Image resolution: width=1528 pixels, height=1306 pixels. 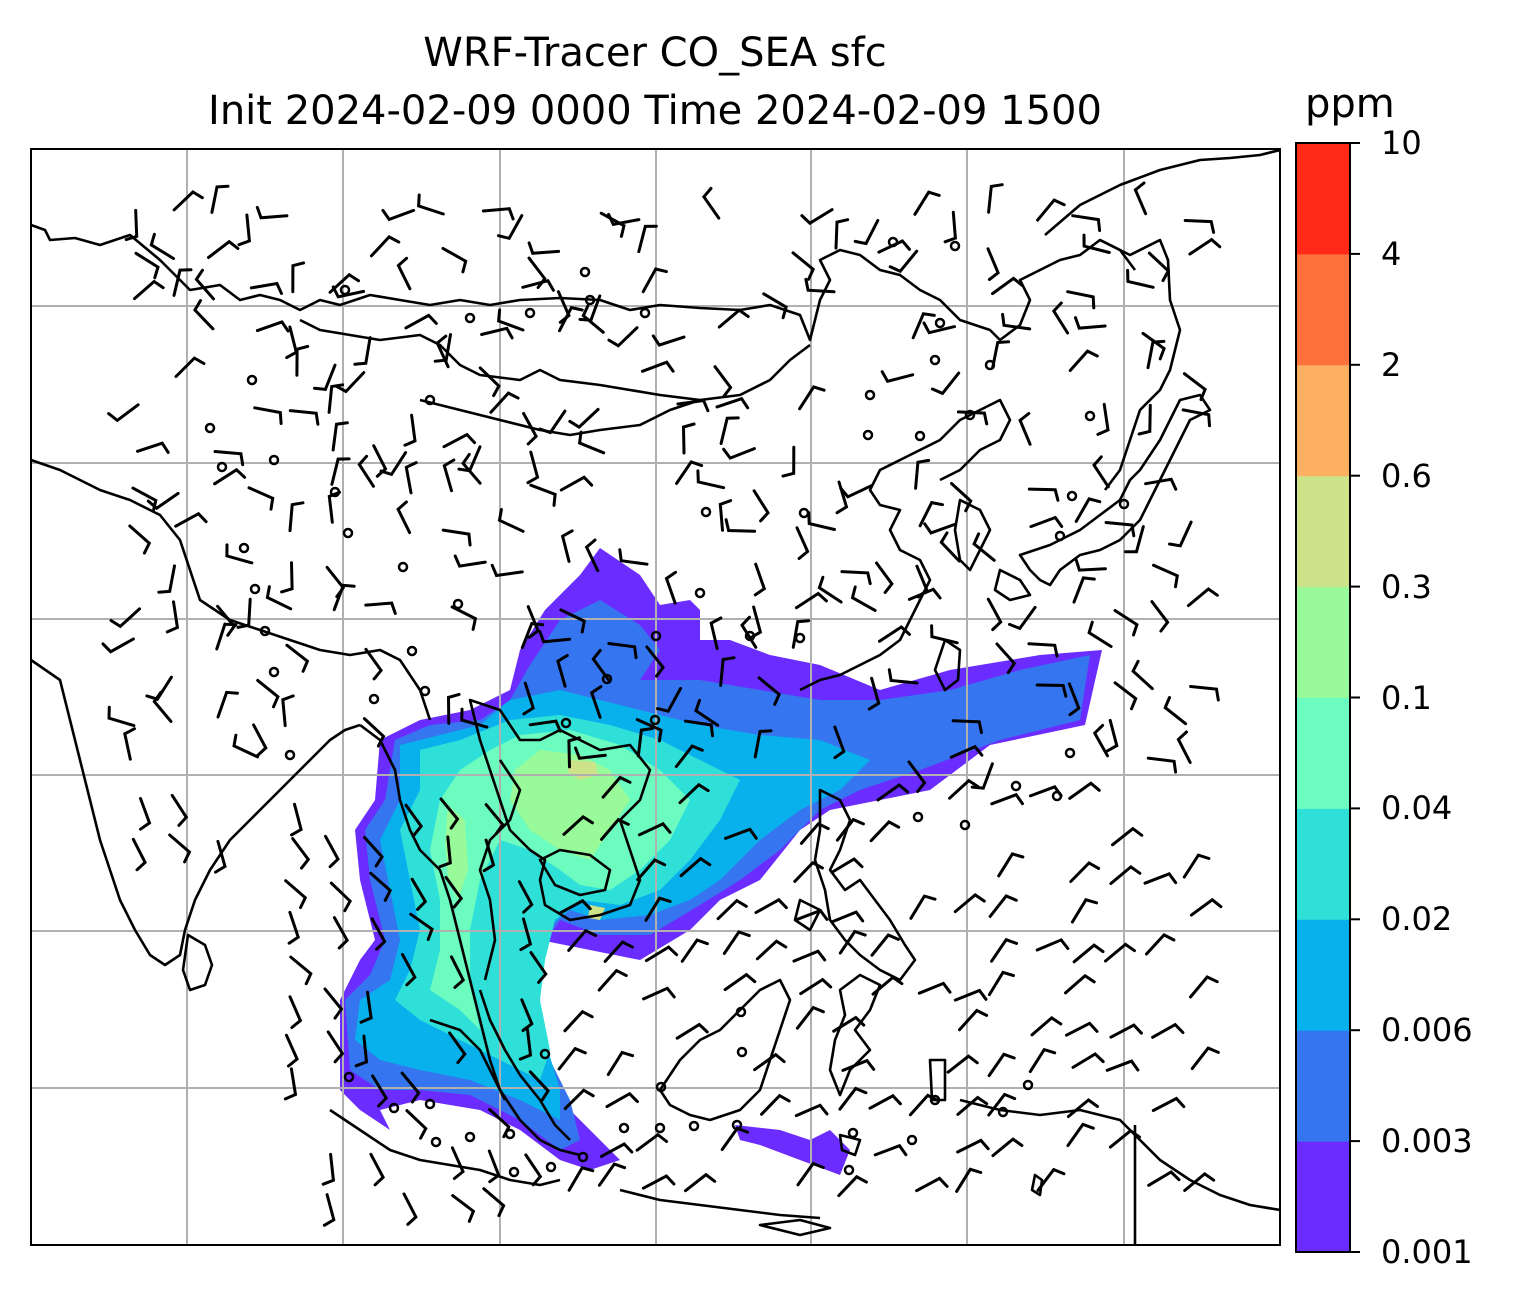 What do you see at coordinates (1391, 364) in the screenshot?
I see `colorbar-tick-label: 2` at bounding box center [1391, 364].